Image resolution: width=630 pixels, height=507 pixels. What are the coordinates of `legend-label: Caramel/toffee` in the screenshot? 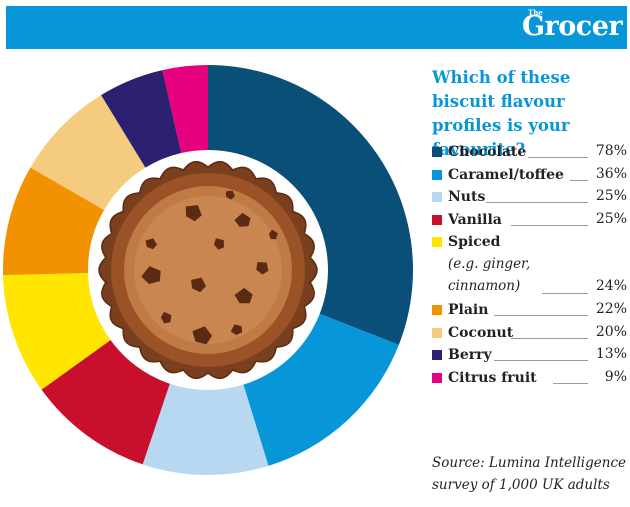 It's located at (506, 174).